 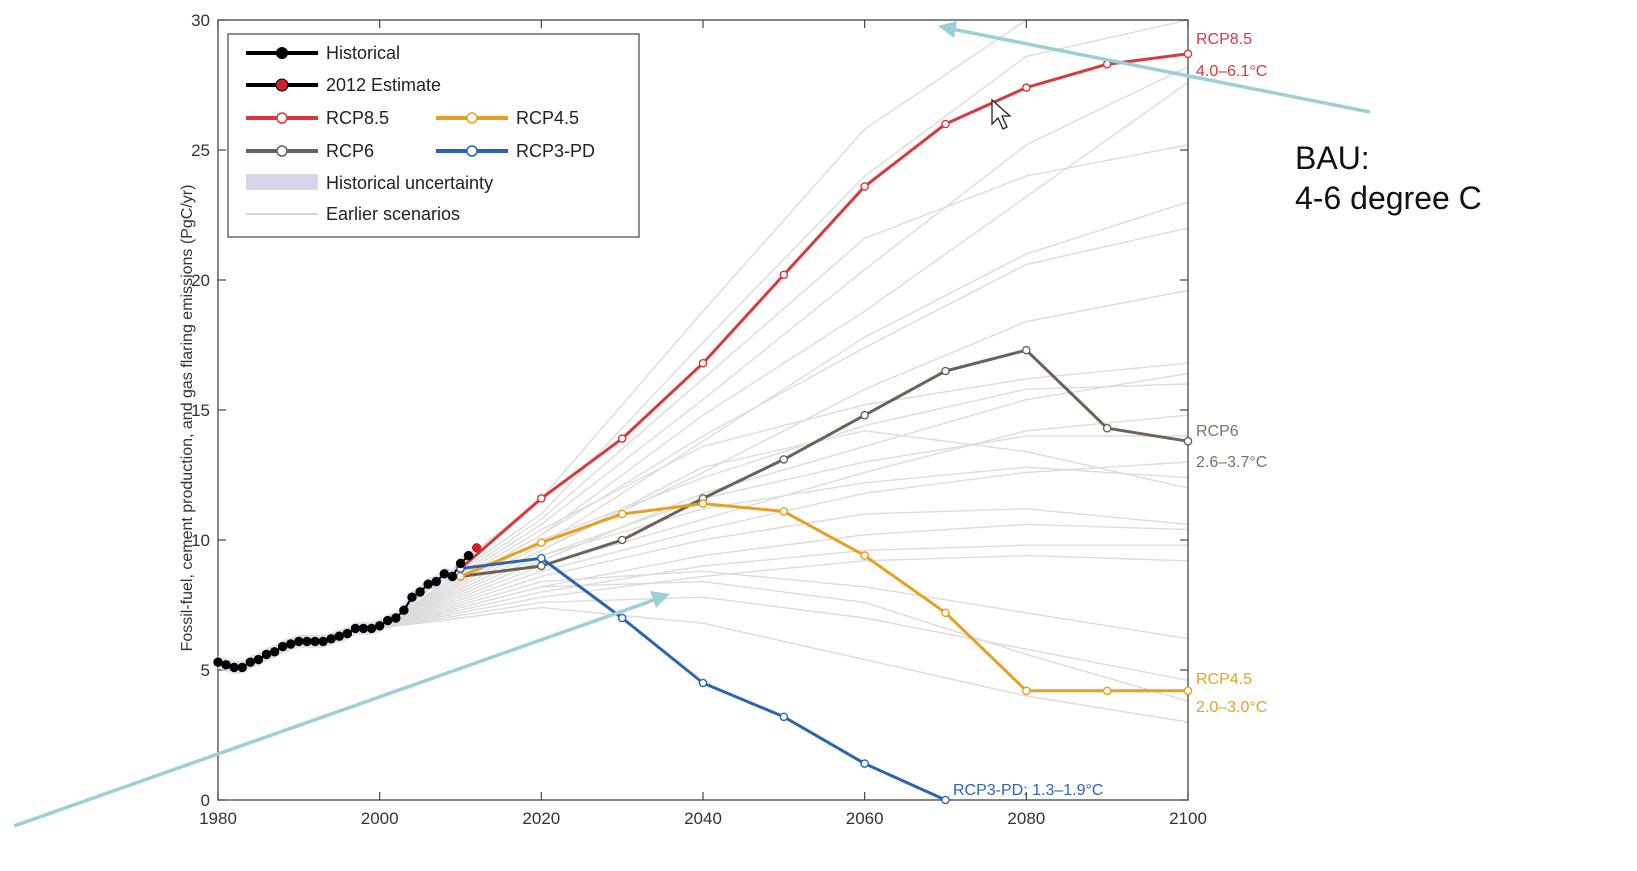 What do you see at coordinates (350, 151) in the screenshot?
I see `legend-label-rcp6: RCP6` at bounding box center [350, 151].